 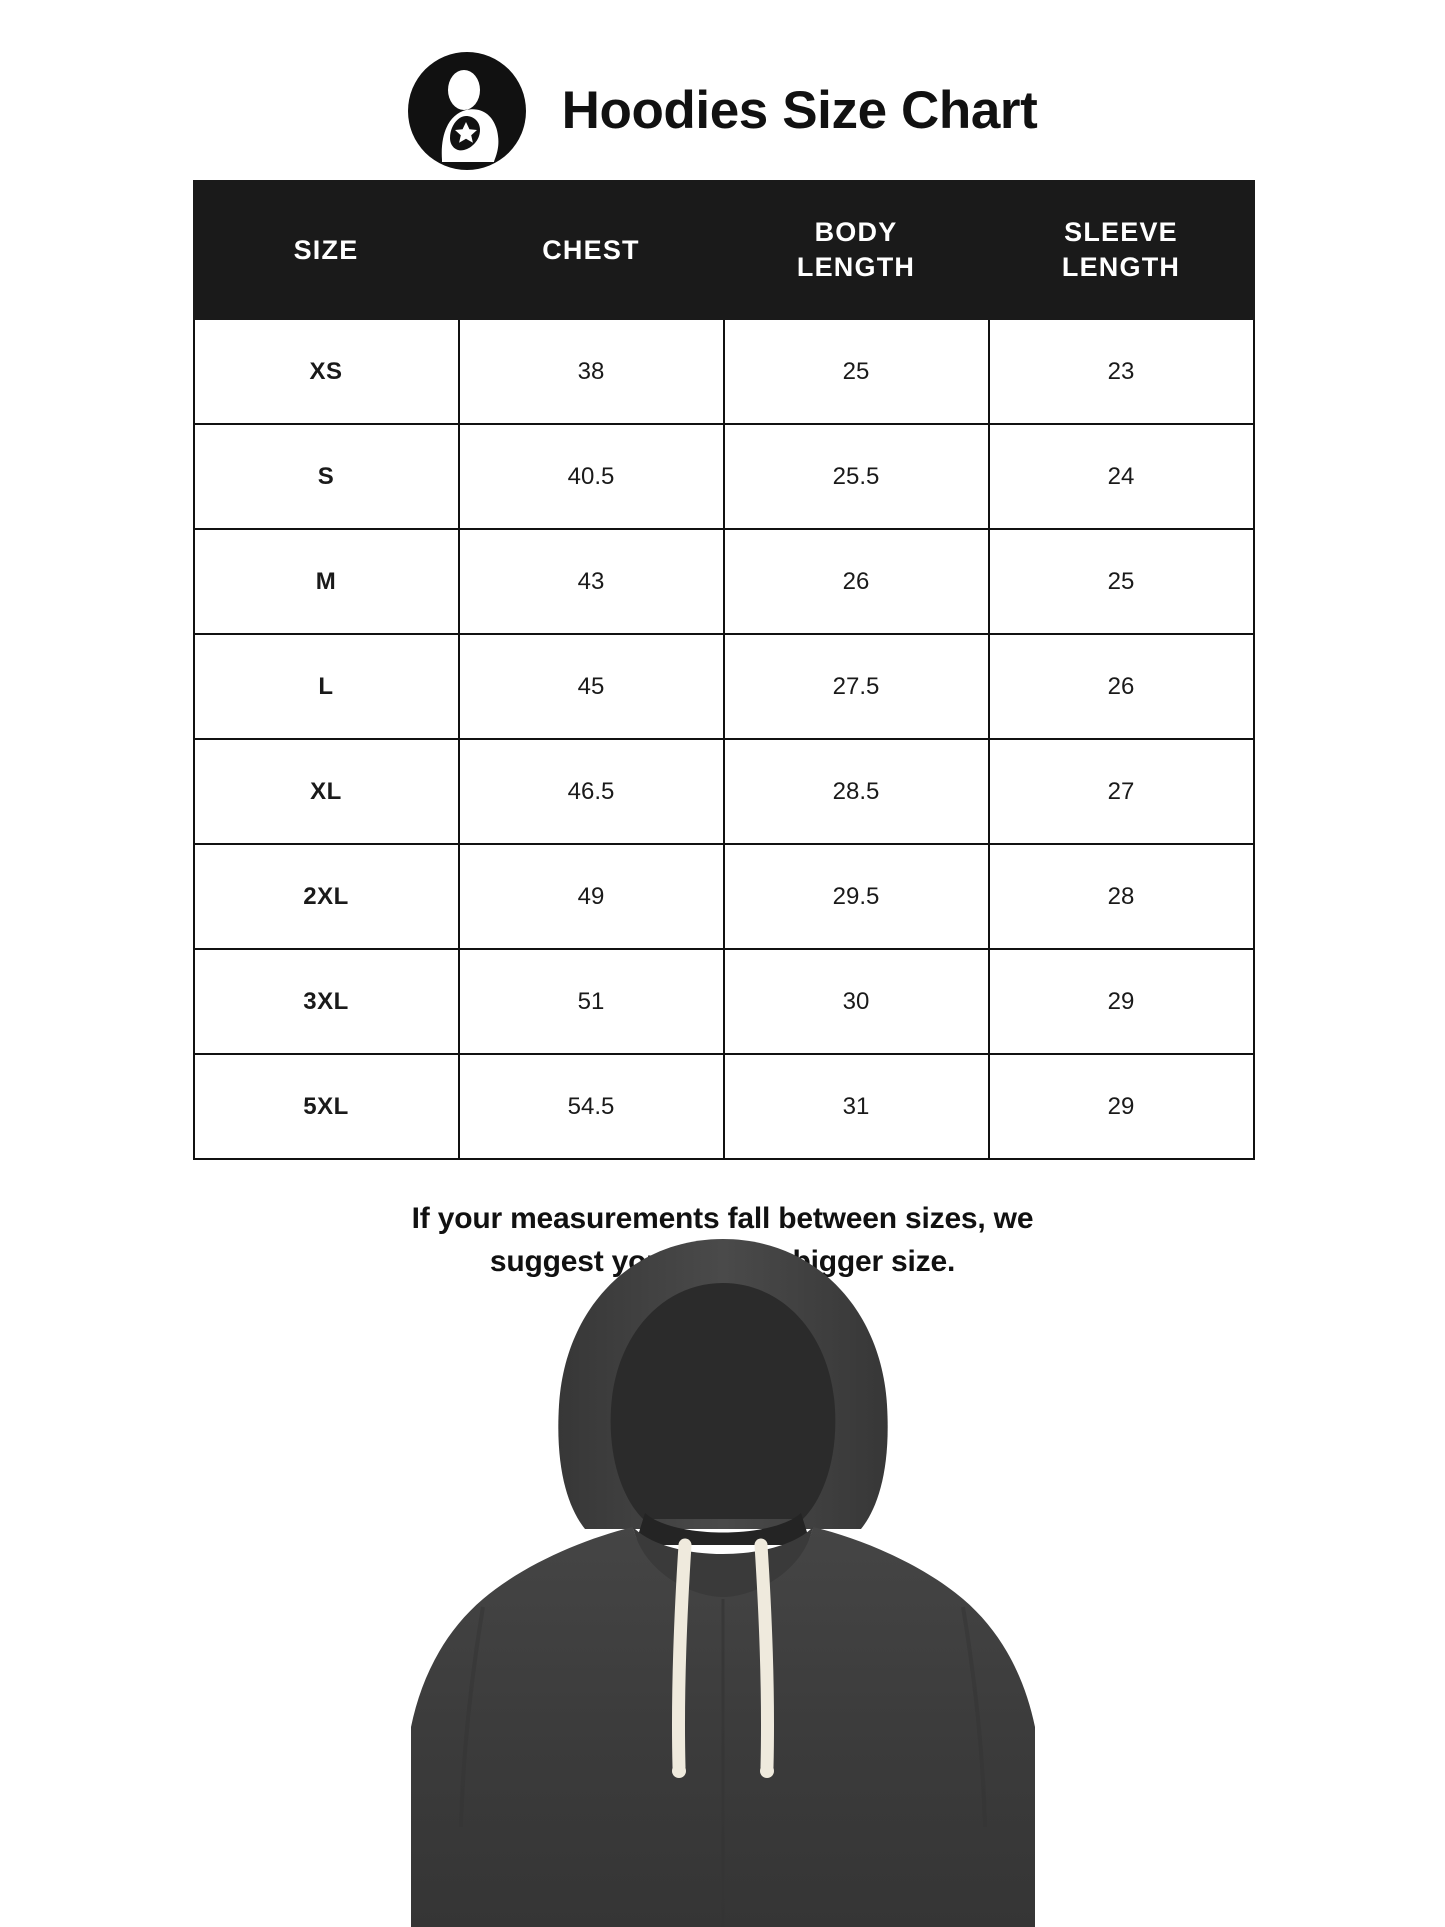 What do you see at coordinates (1121, 896) in the screenshot?
I see `cell-sleeve-length: 28` at bounding box center [1121, 896].